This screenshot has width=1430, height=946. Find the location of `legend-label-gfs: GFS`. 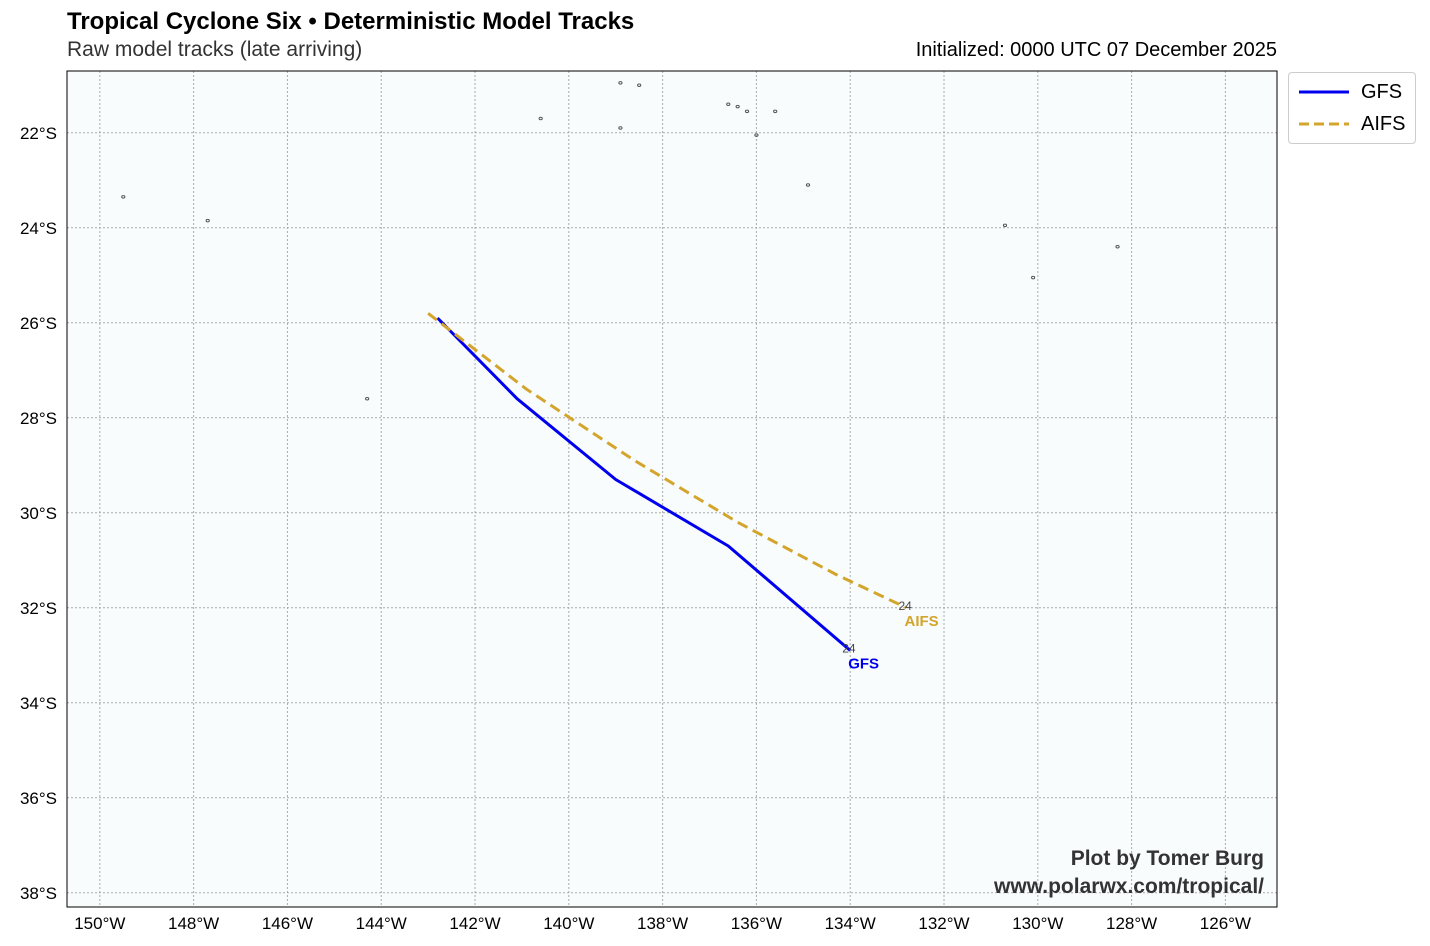

legend-label-gfs: GFS is located at coordinates (1382, 92).